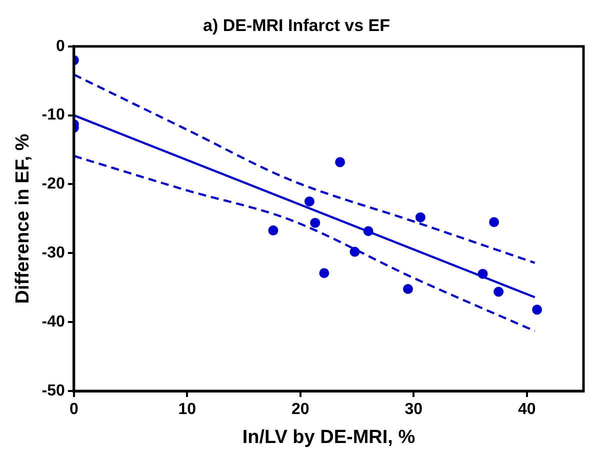 The height and width of the screenshot is (461, 597). What do you see at coordinates (61, 46) in the screenshot?
I see `y-tick-label: 0` at bounding box center [61, 46].